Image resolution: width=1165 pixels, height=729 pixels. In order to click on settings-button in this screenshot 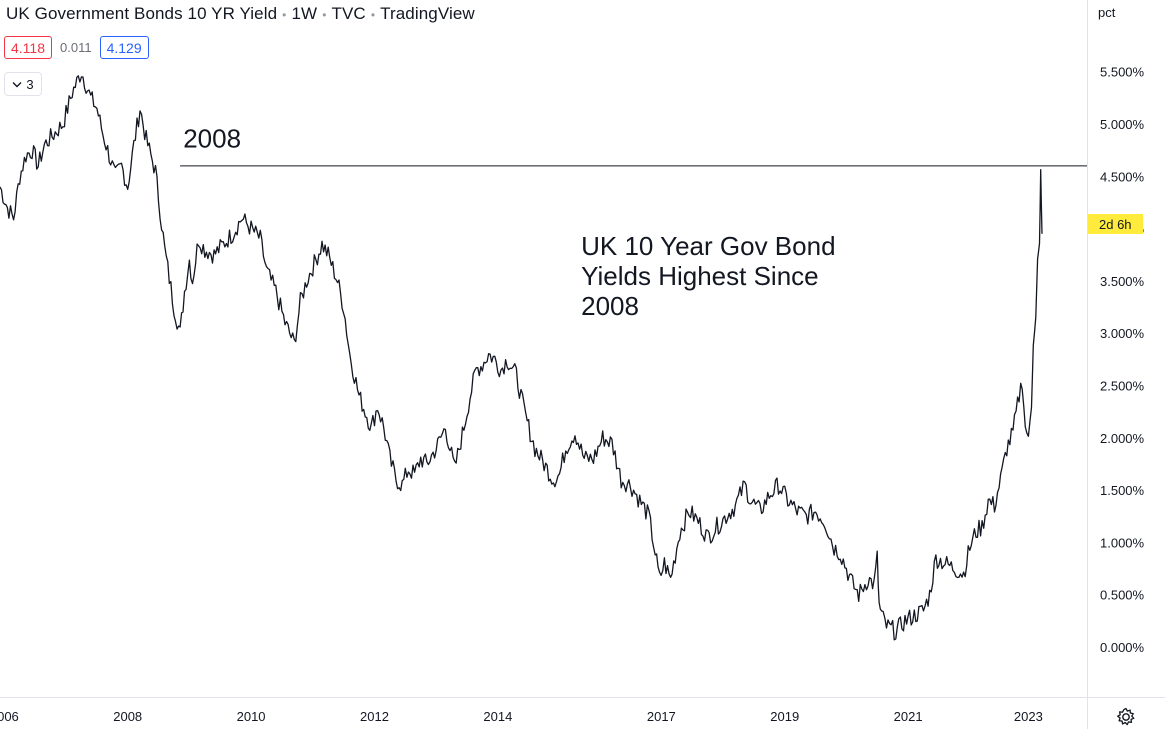, I will do `click(1126, 717)`.